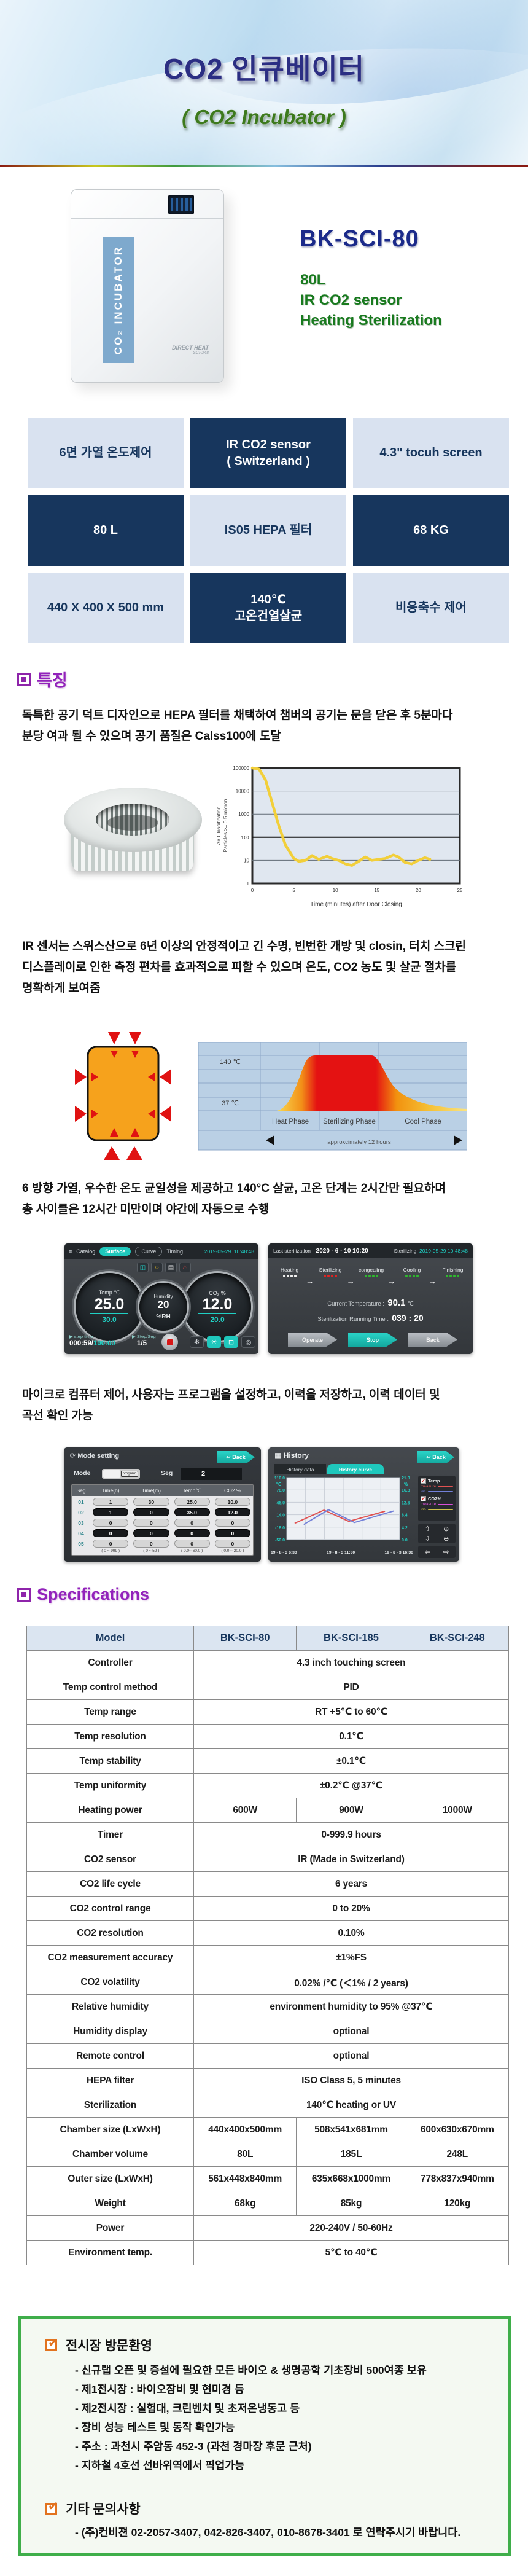 The width and height of the screenshot is (528, 2576). What do you see at coordinates (351, 1908) in the screenshot?
I see `spec-value: 0 to 20%` at bounding box center [351, 1908].